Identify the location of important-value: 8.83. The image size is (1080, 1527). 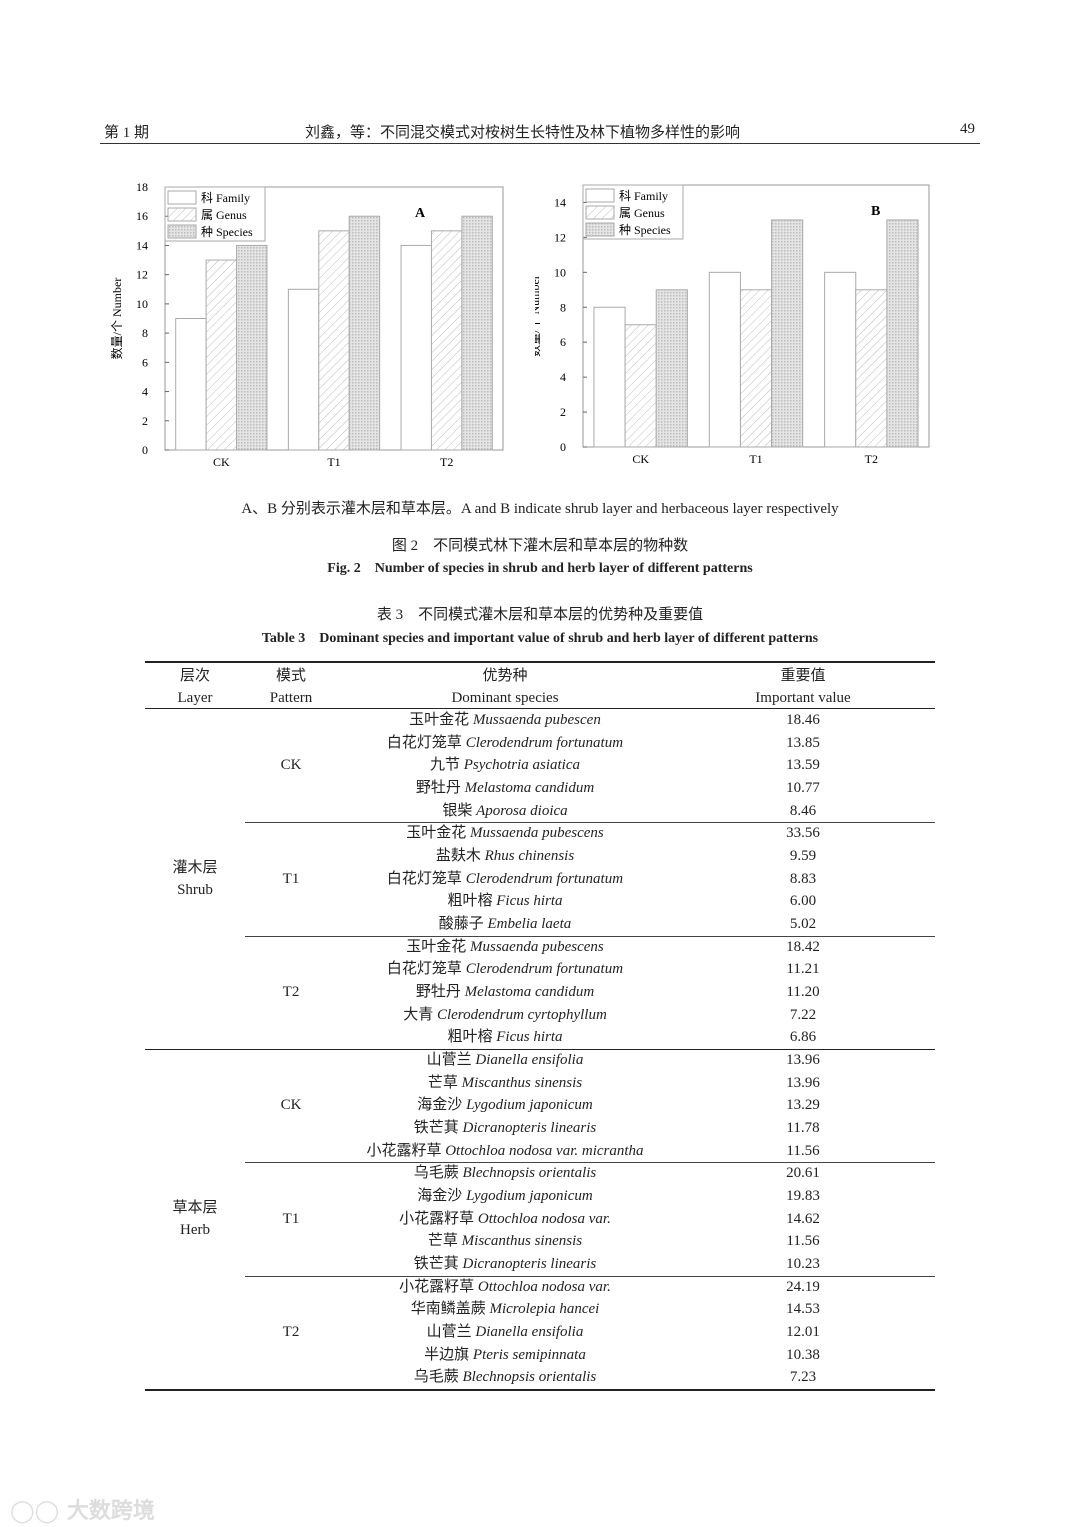
(803, 878).